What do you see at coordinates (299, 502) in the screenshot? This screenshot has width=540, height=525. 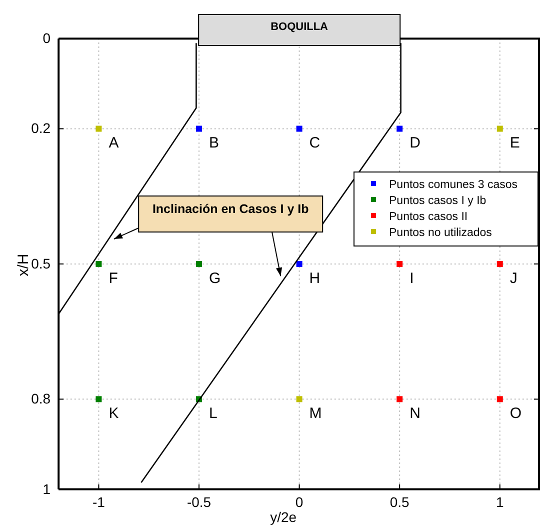 I see `x-tick-label: 0` at bounding box center [299, 502].